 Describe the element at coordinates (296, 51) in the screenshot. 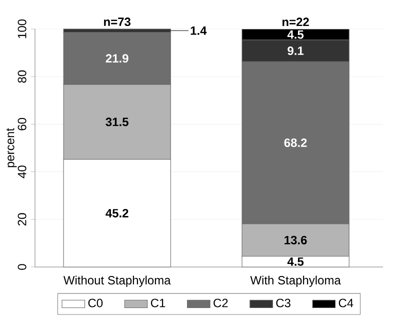

I see `data-label: 9.1` at that location.